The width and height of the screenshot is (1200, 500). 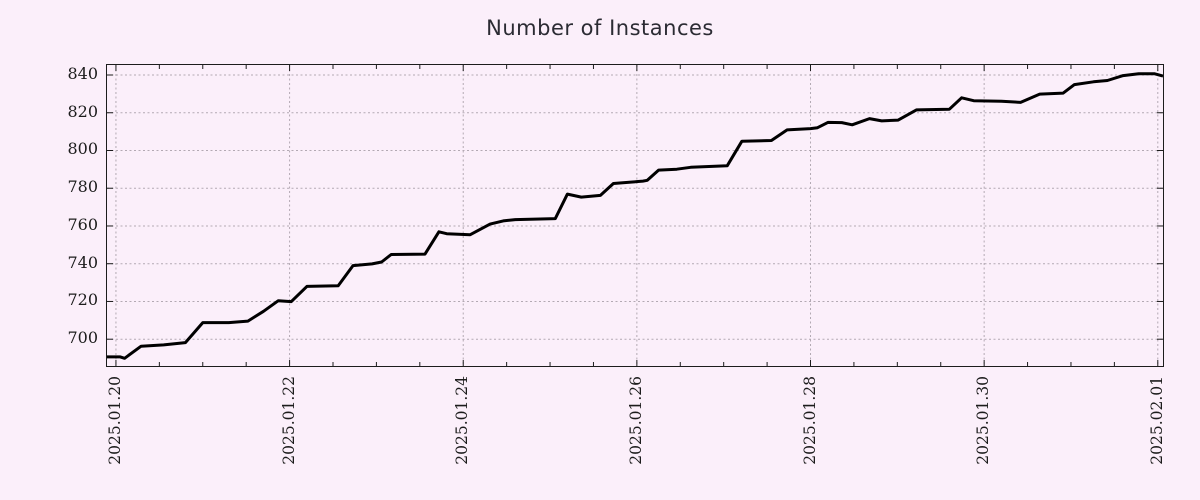 What do you see at coordinates (114, 420) in the screenshot?
I see `x-tick-label: 2025.01.20` at bounding box center [114, 420].